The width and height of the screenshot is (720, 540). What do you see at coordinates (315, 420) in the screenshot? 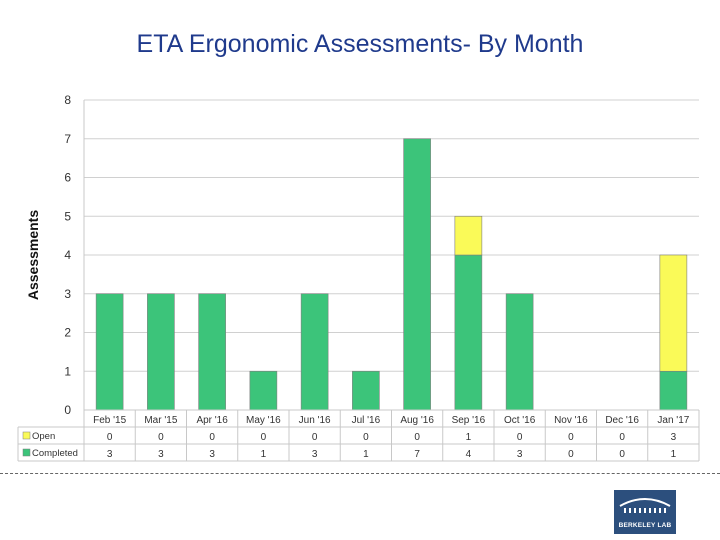
I see `x-tick-label: Jun '16` at bounding box center [315, 420].